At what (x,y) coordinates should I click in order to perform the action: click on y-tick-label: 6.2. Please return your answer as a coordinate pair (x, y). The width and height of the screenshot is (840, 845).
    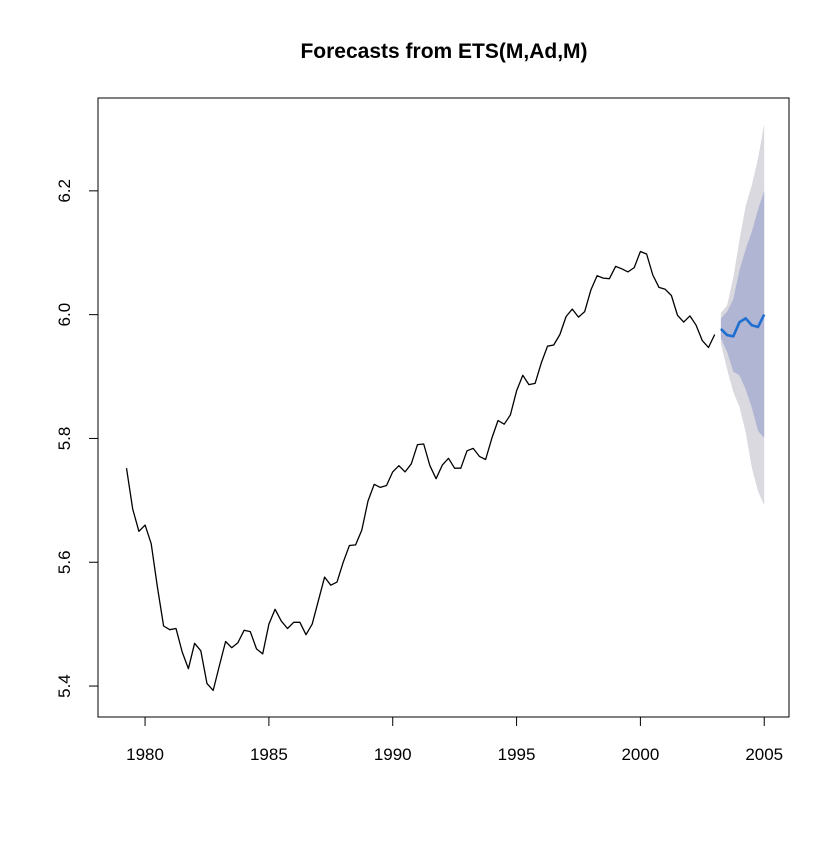
    Looking at the image, I should click on (64, 191).